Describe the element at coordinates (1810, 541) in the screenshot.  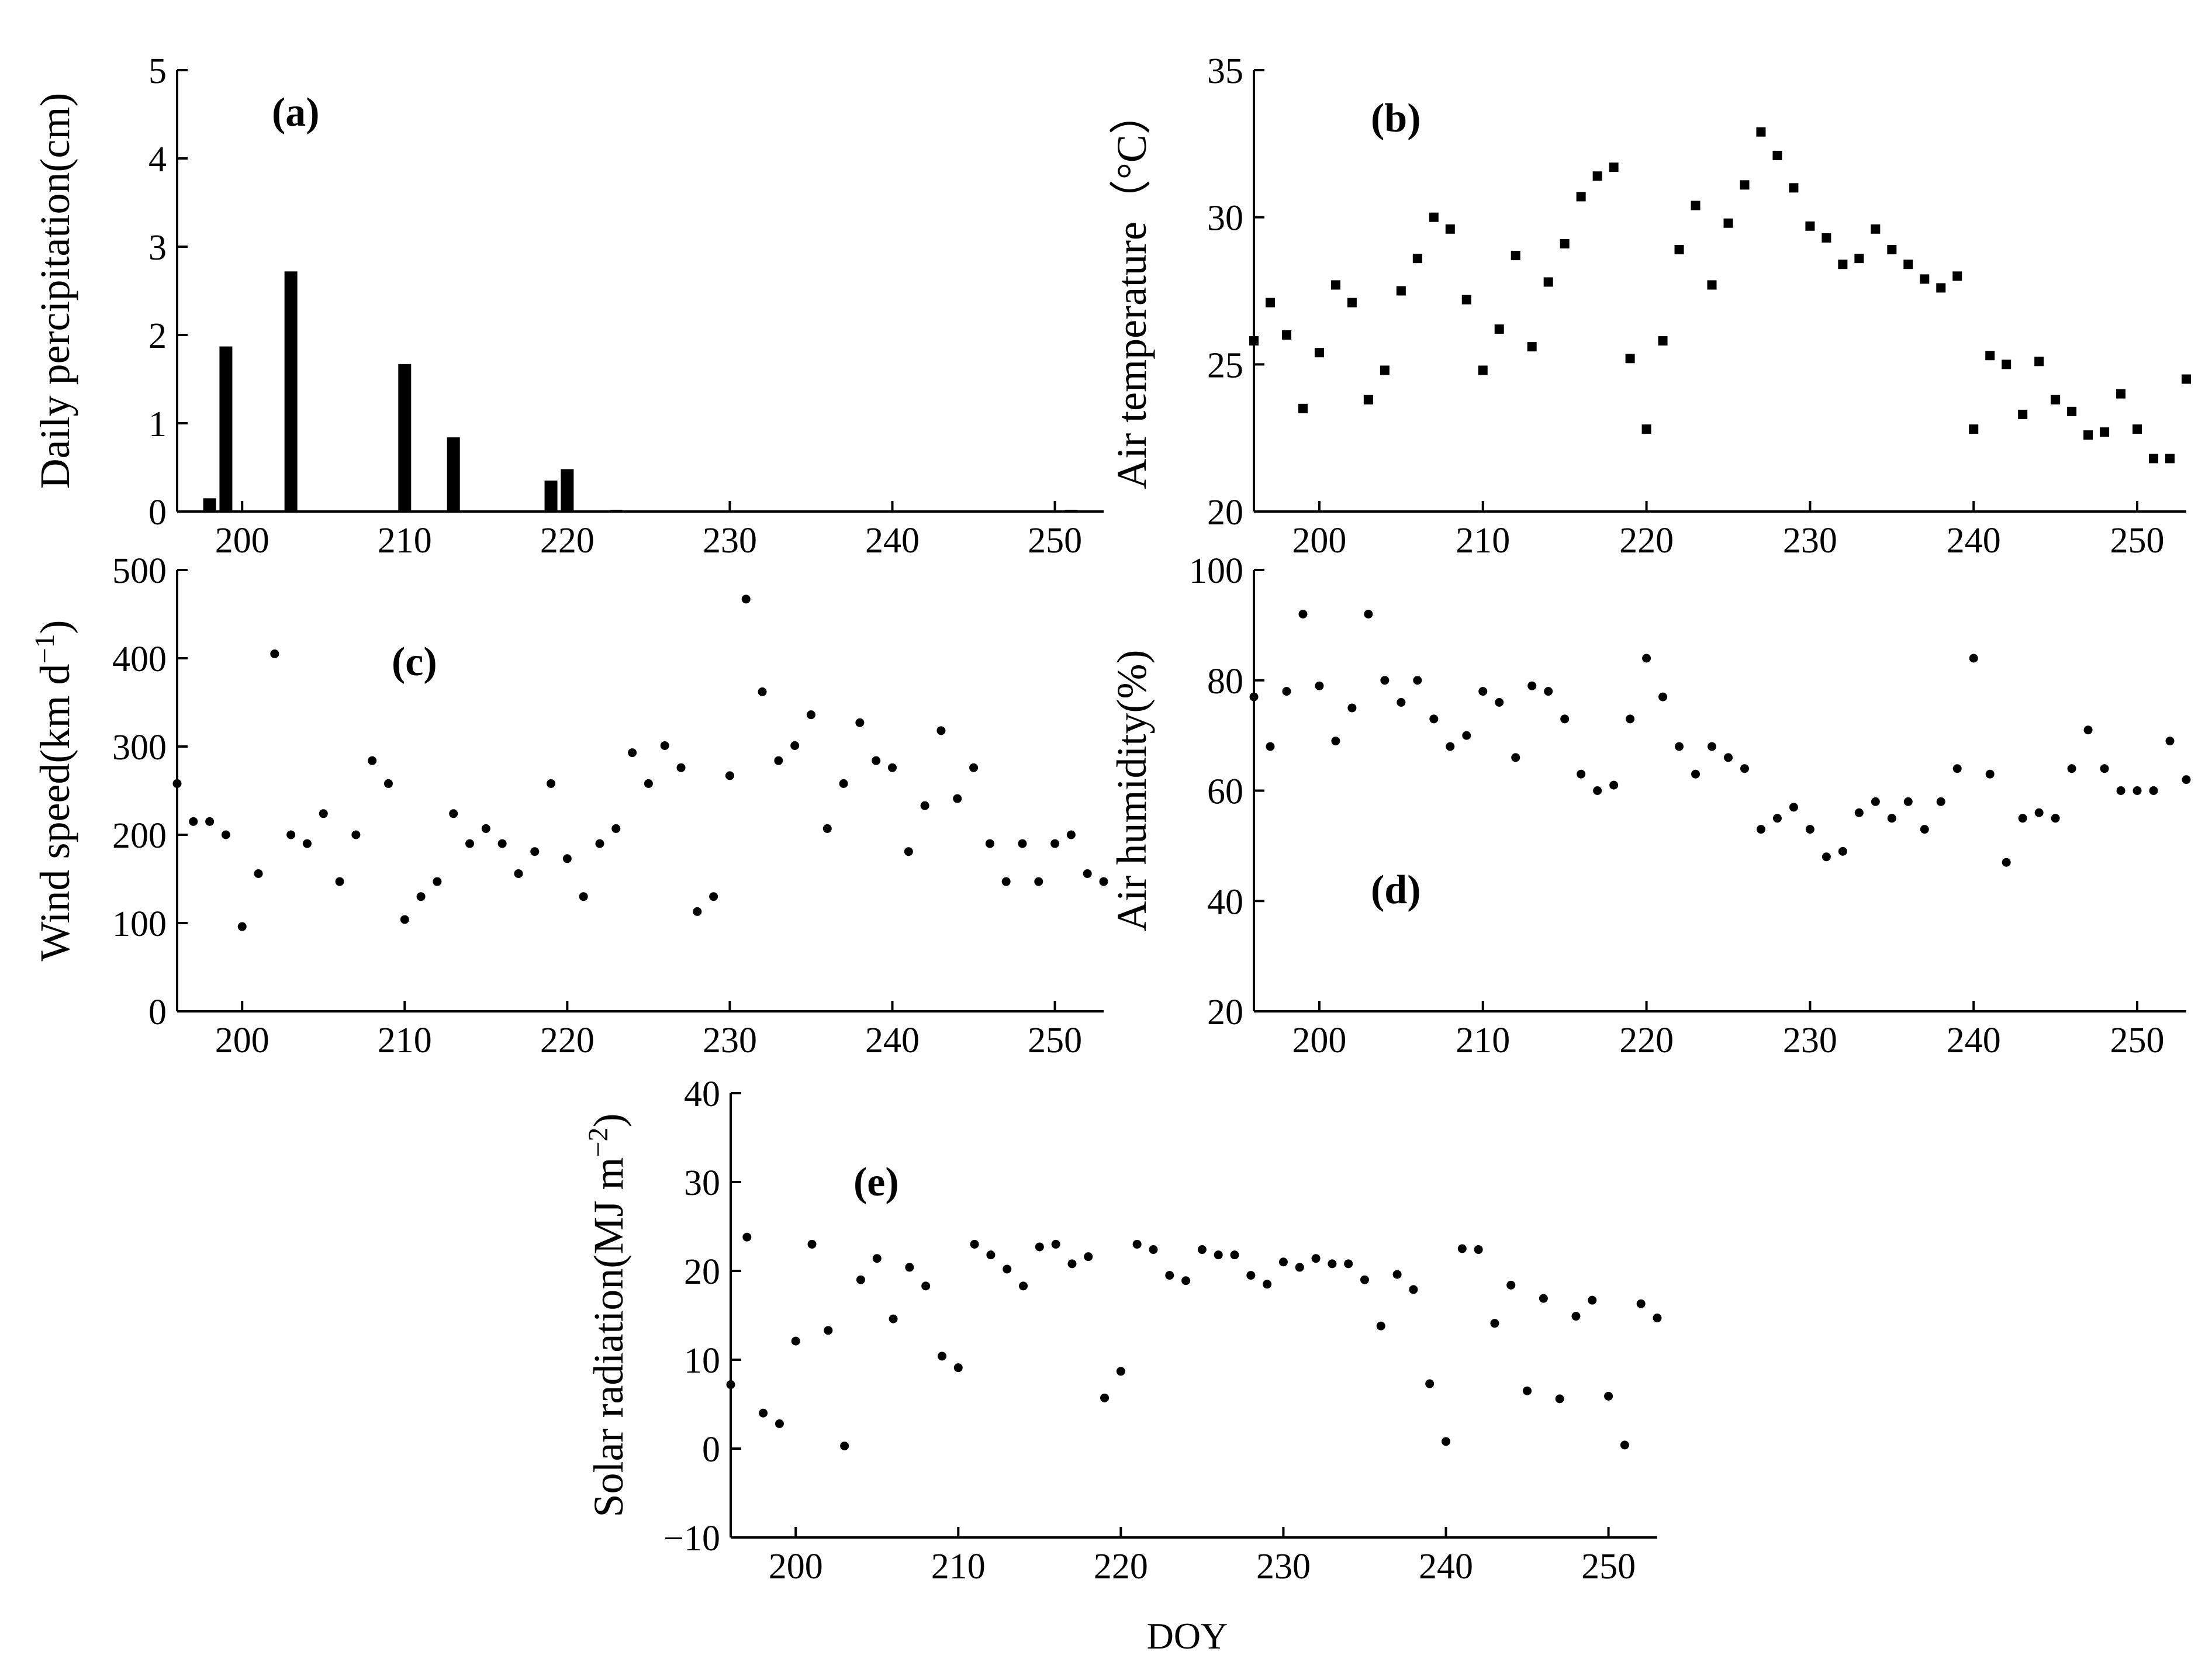
I see `x-tick-label-b: 230` at that location.